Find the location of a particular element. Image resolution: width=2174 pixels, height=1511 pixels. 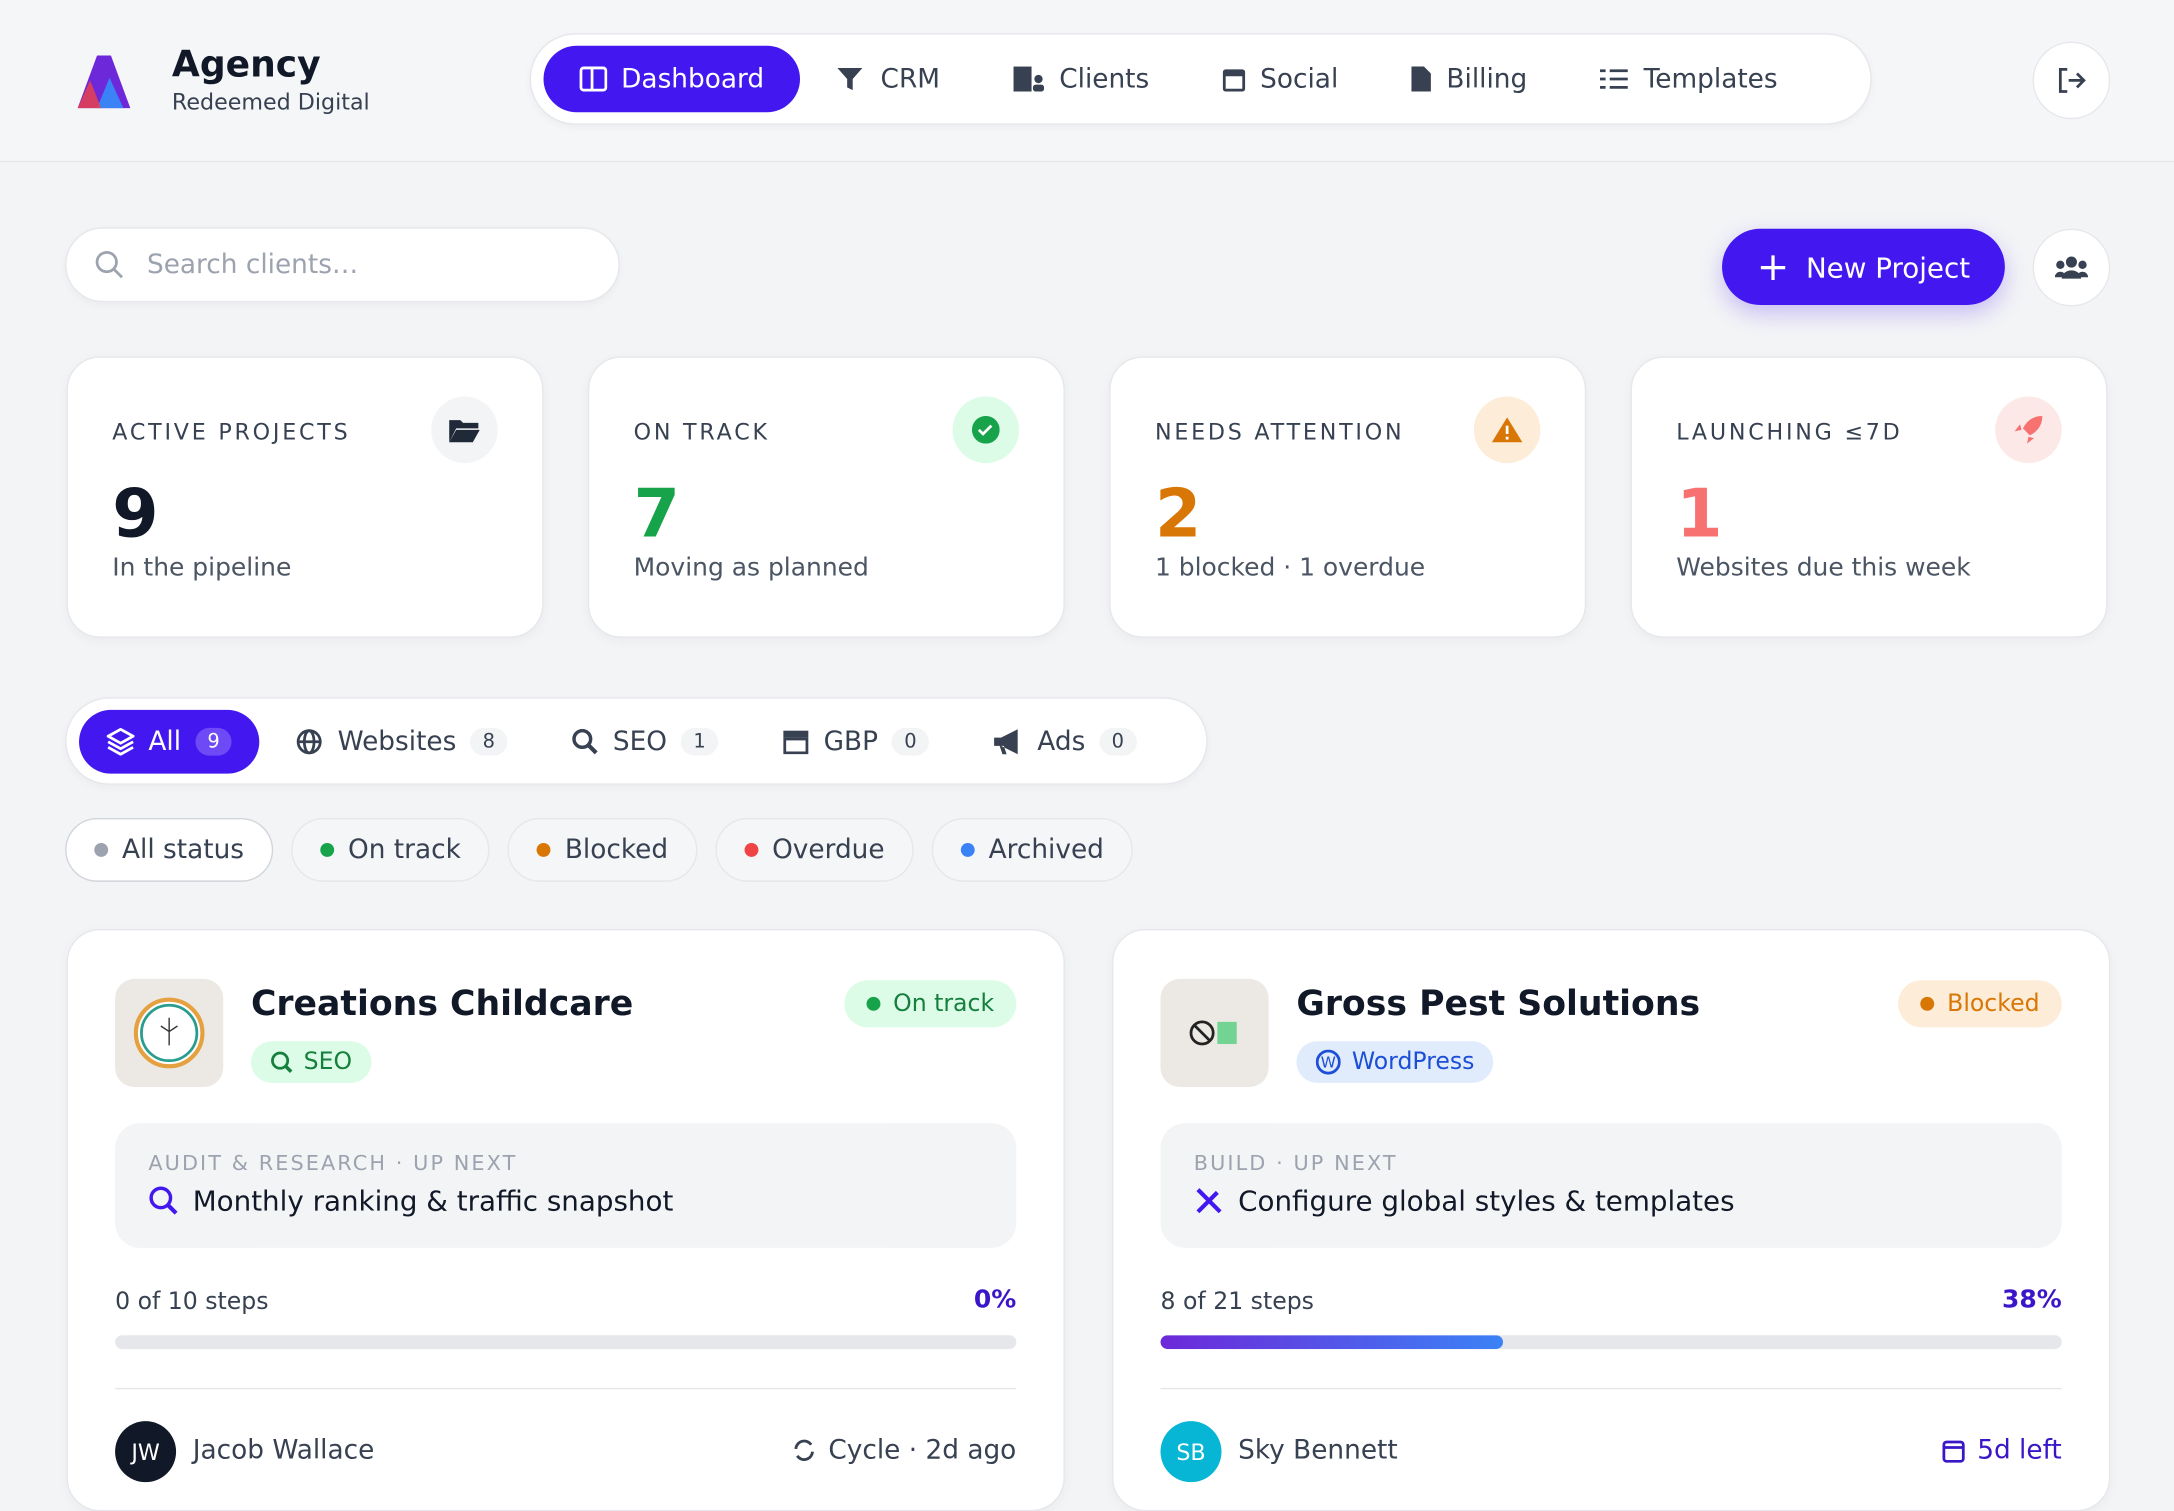

task-title: Configure global styles & templates is located at coordinates (1486, 1201).